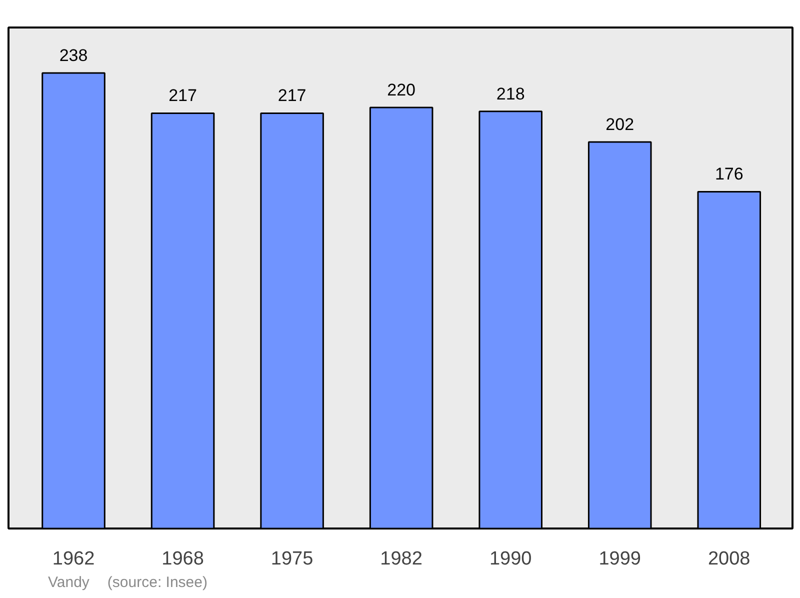  What do you see at coordinates (729, 559) in the screenshot?
I see `x-tick-label: 2008` at bounding box center [729, 559].